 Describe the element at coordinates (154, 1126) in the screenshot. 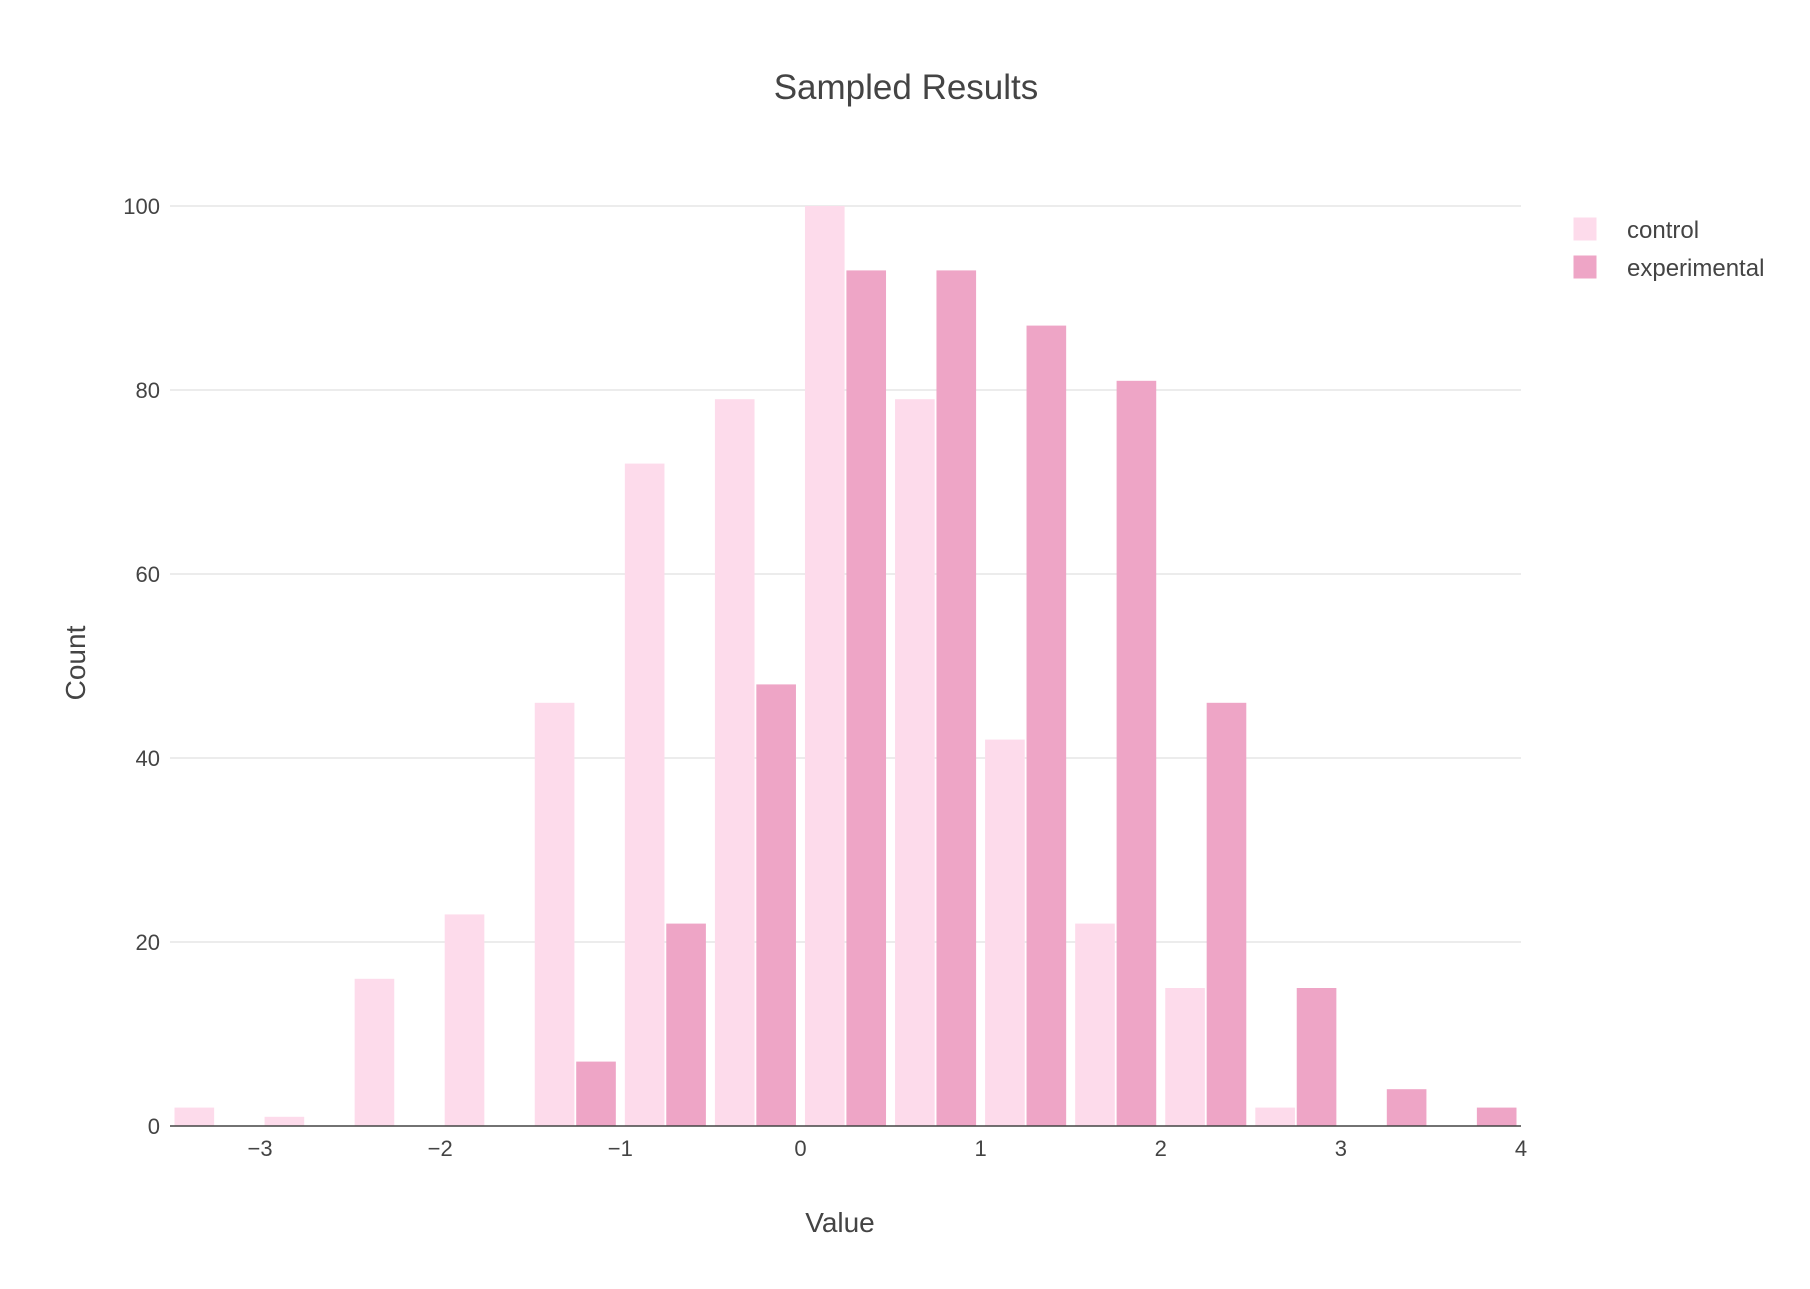

I see `y-tick-label: 0` at that location.